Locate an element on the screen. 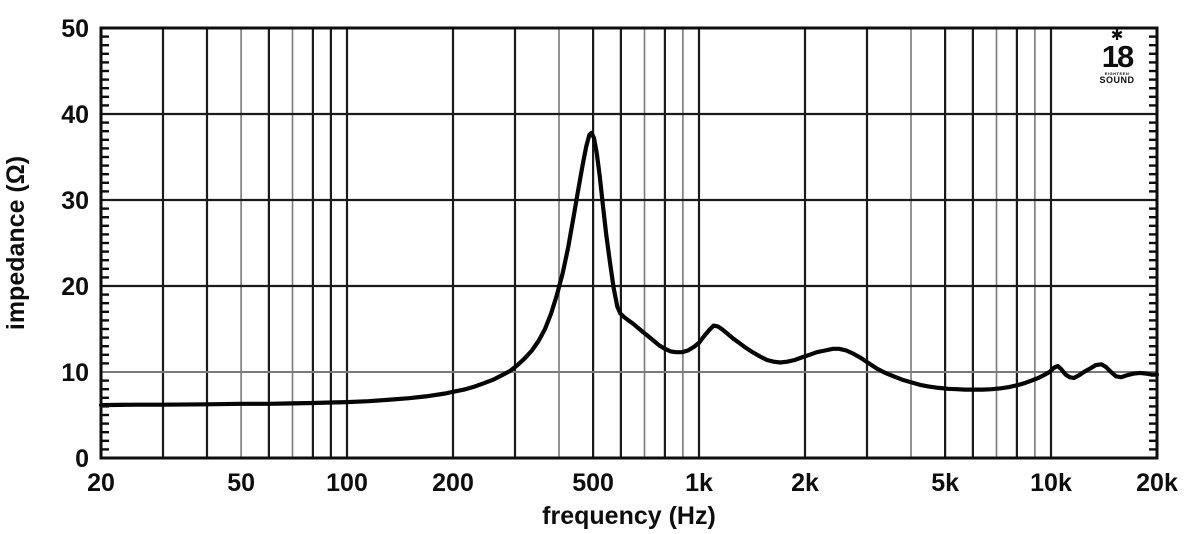 The width and height of the screenshot is (1200, 534). x-tick-labels: 20 50 100 200 500 1k 2k 5k 10k 20k is located at coordinates (632, 483).